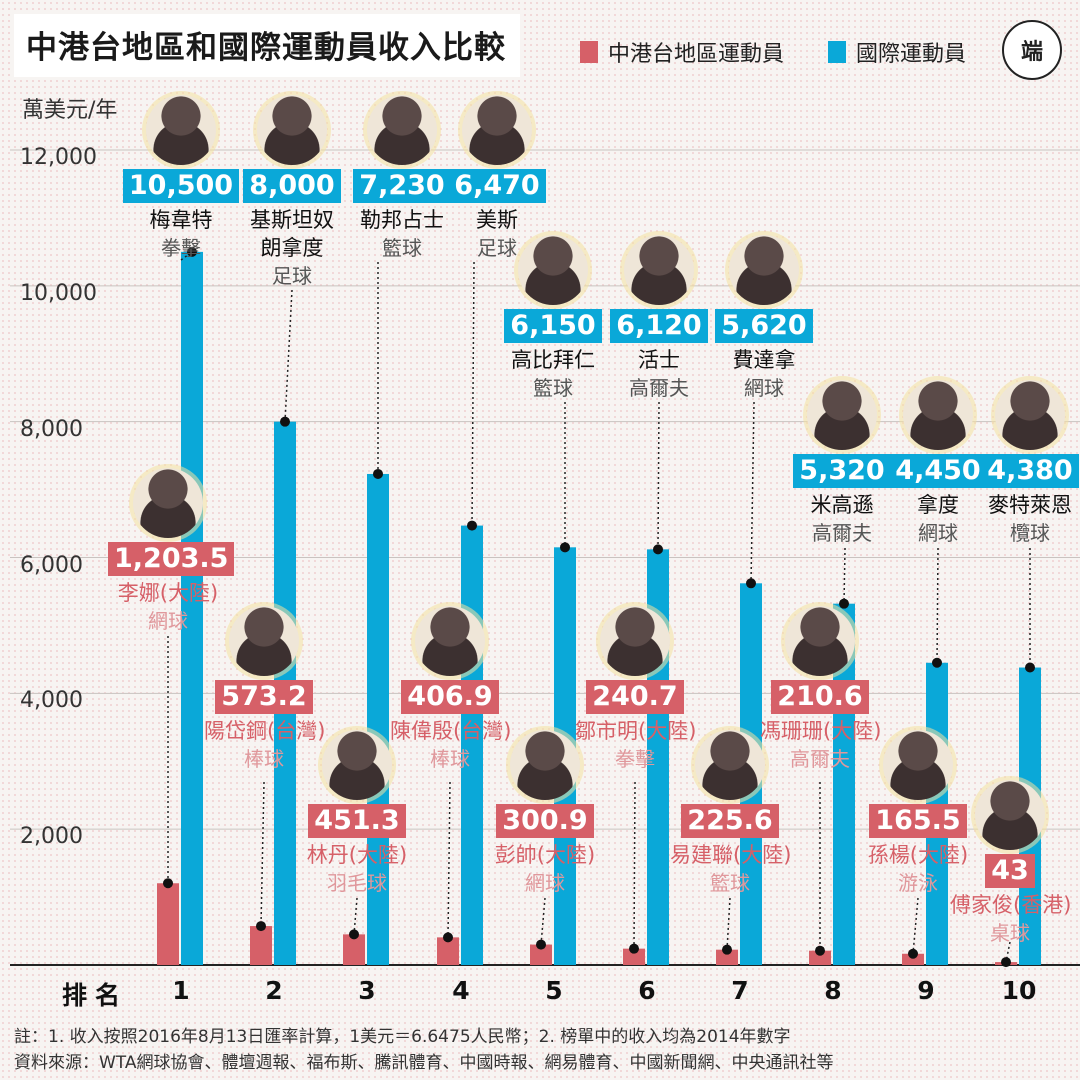 The height and width of the screenshot is (1080, 1080). I want to click on athlete-label-loc: 43 傅家俊(香港) 桌球, so click(1011, 863).